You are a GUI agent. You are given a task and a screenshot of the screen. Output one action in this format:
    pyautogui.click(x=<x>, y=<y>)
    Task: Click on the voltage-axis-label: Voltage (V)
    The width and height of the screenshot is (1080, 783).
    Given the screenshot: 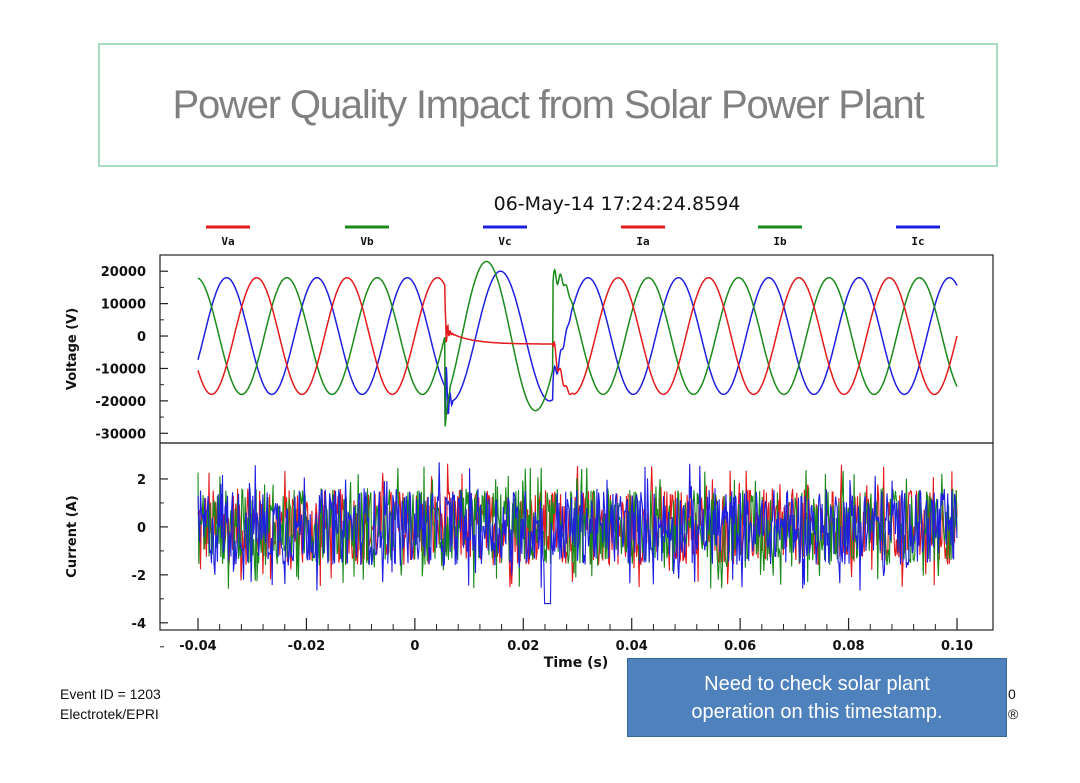 What is the action you would take?
    pyautogui.click(x=72, y=349)
    